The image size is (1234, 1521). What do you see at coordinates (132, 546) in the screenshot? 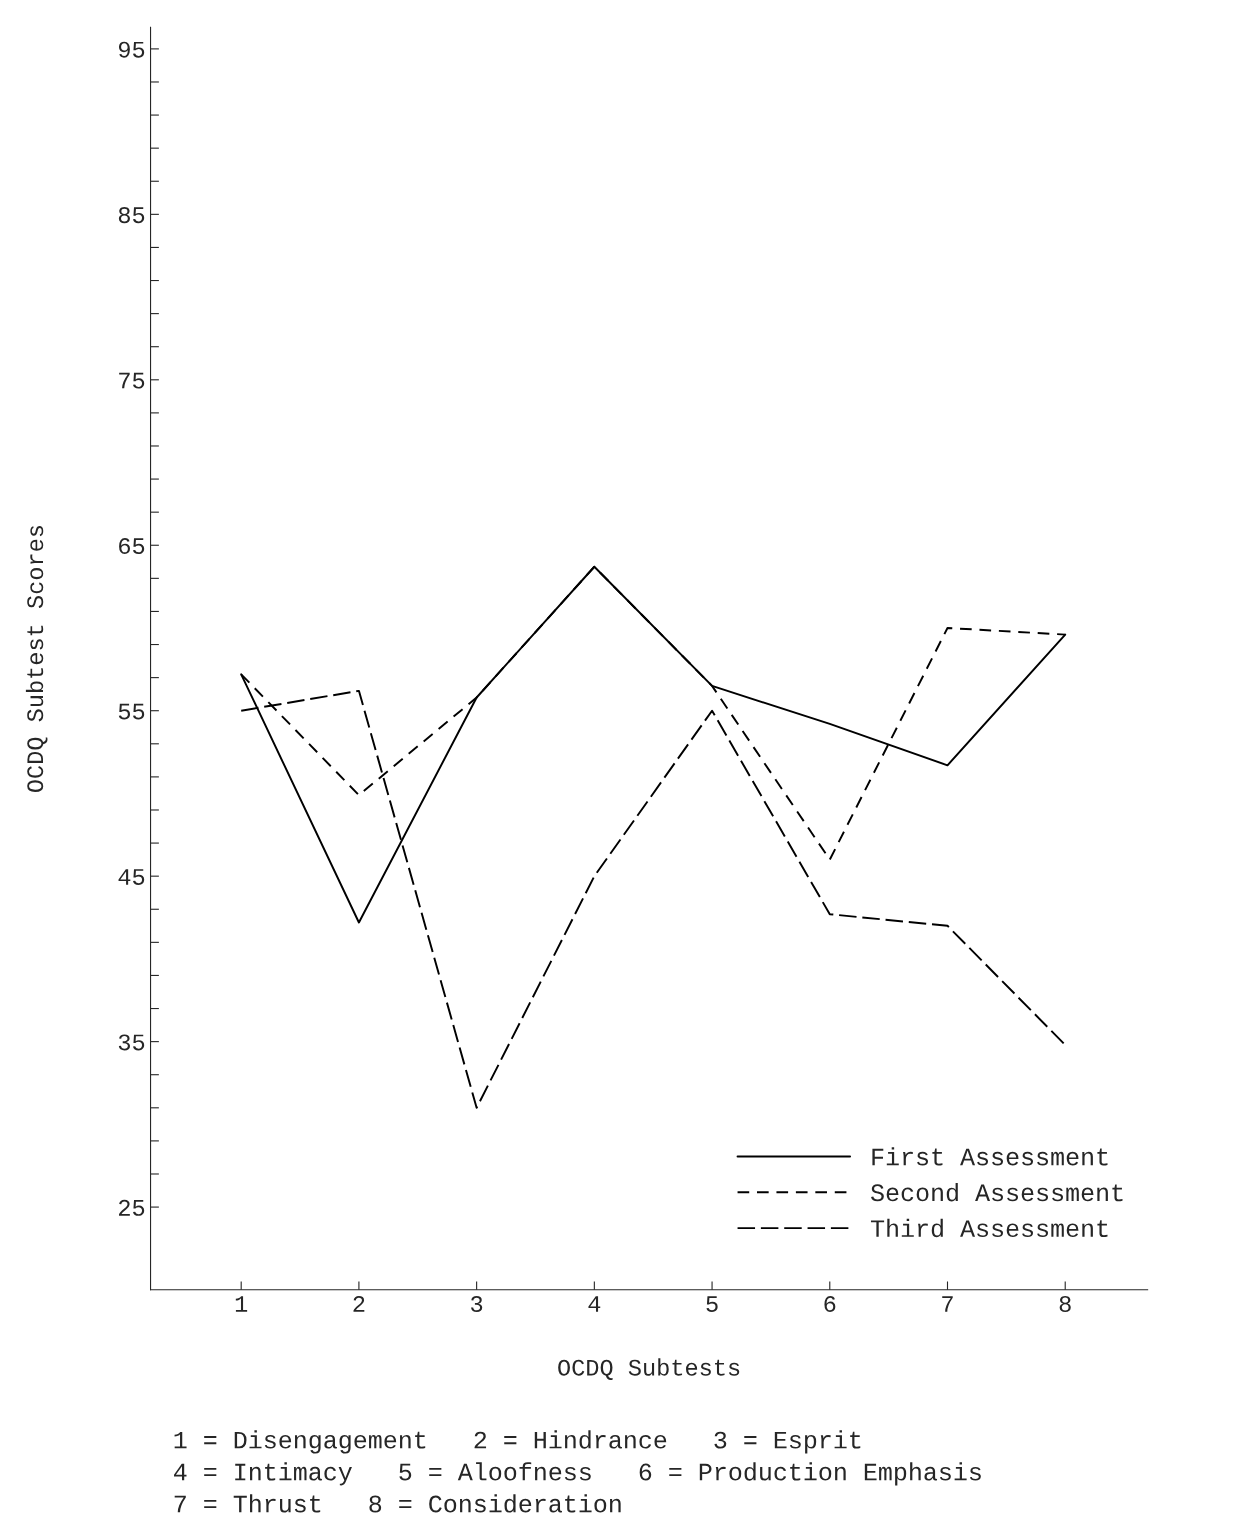
I see `y-tick-label: 65` at bounding box center [132, 546].